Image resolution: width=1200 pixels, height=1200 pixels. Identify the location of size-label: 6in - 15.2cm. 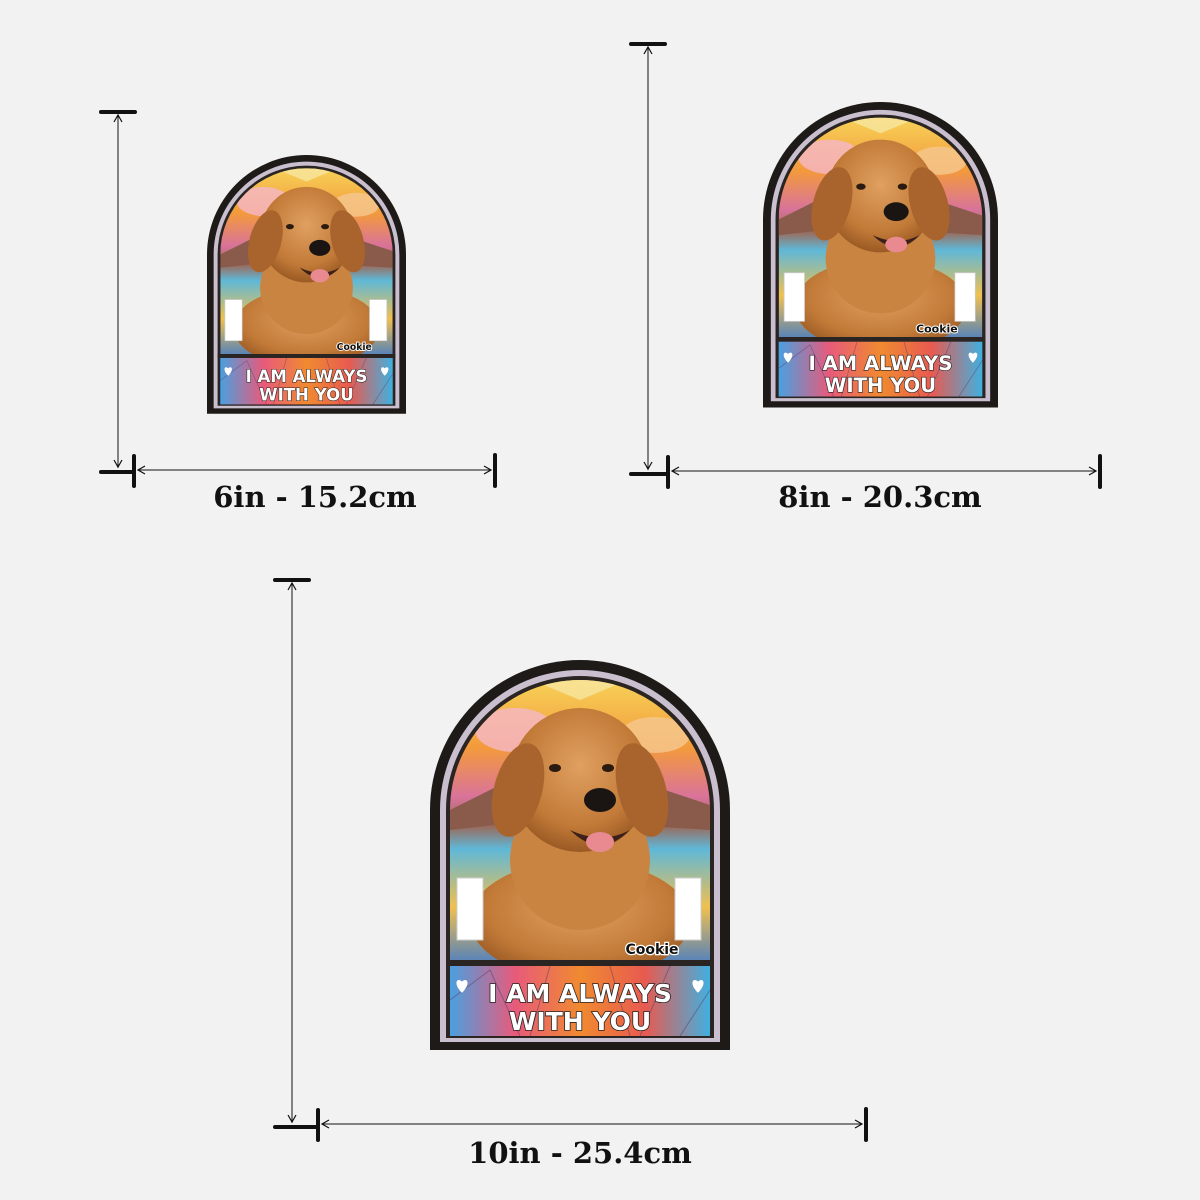
(315, 497).